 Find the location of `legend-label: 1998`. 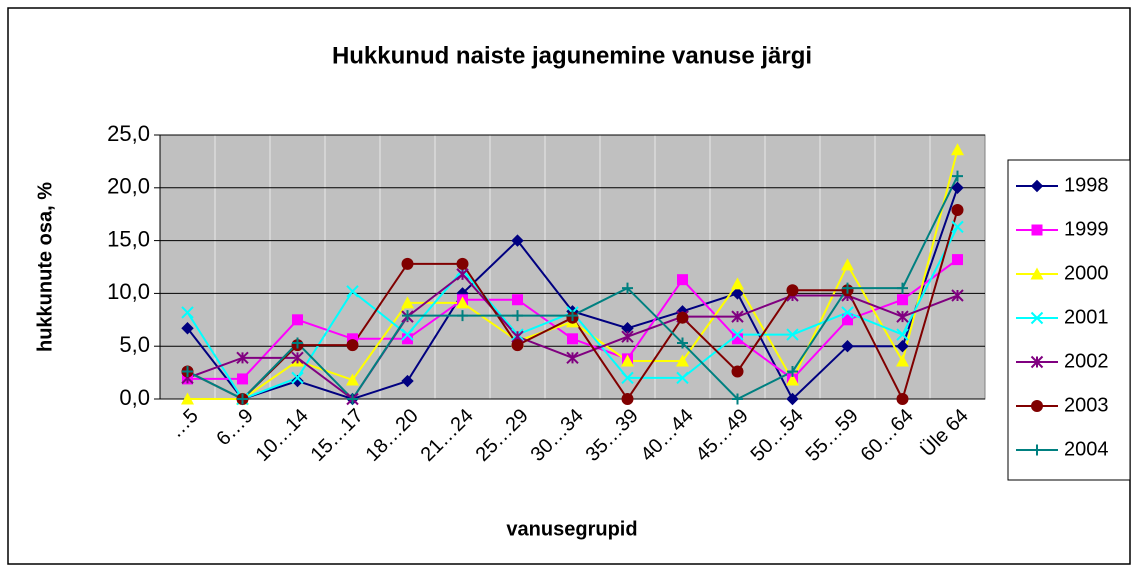

legend-label: 1998 is located at coordinates (1086, 185).